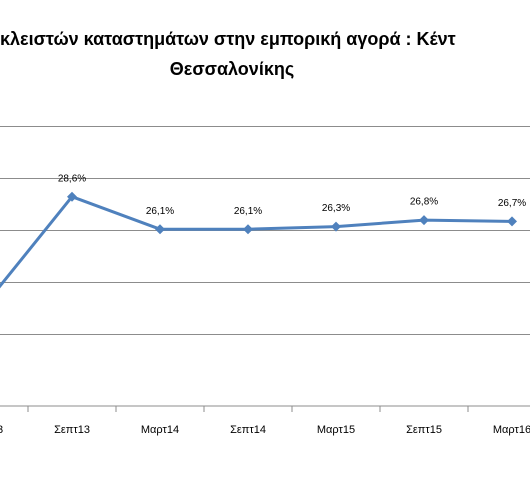 The height and width of the screenshot is (498, 530). I want to click on chart-title: Θεσσαλονίκης, so click(232, 69).